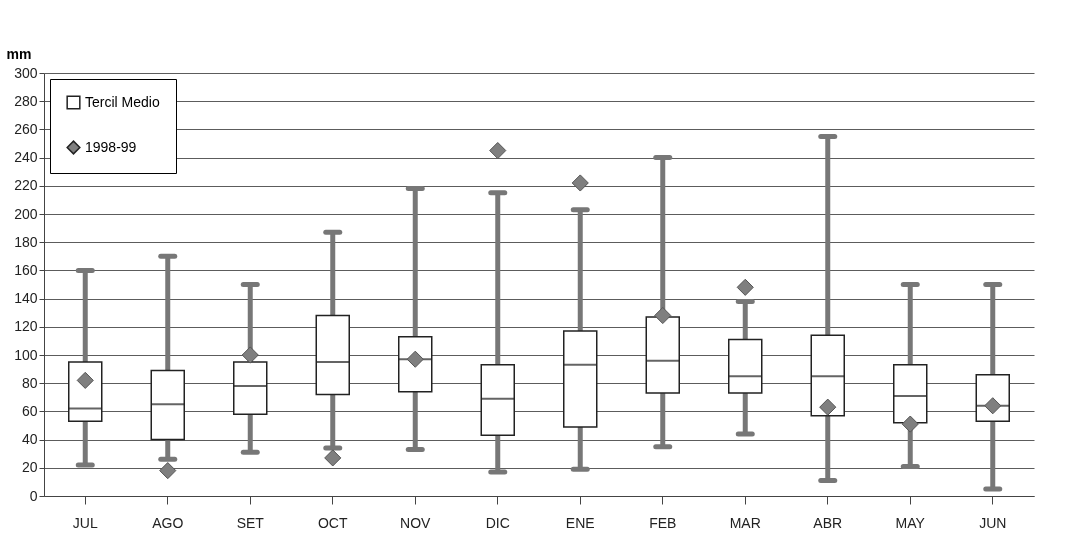  Describe the element at coordinates (26, 72) in the screenshot. I see `y-tick-label: 300` at that location.